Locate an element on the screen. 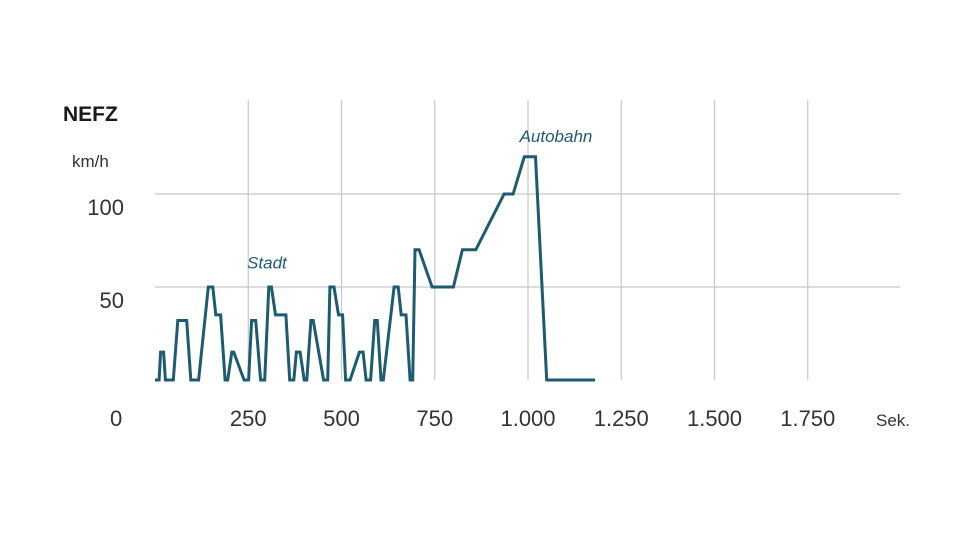 The image size is (960, 540). y-axis-unit-label: km/h is located at coordinates (90, 161).